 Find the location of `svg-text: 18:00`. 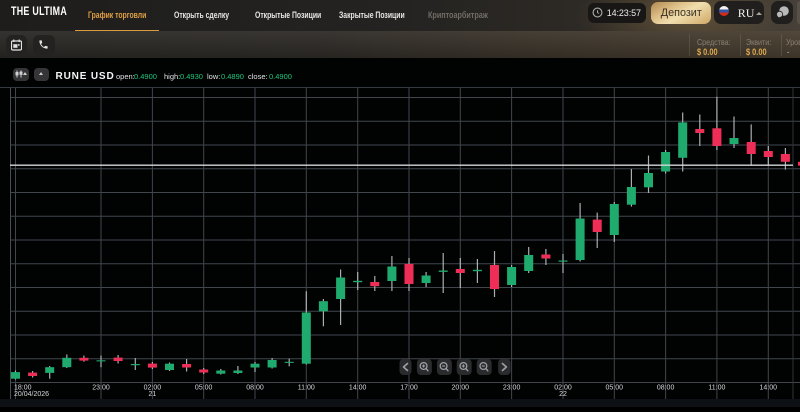

svg-text: 18:00 is located at coordinates (23, 387).